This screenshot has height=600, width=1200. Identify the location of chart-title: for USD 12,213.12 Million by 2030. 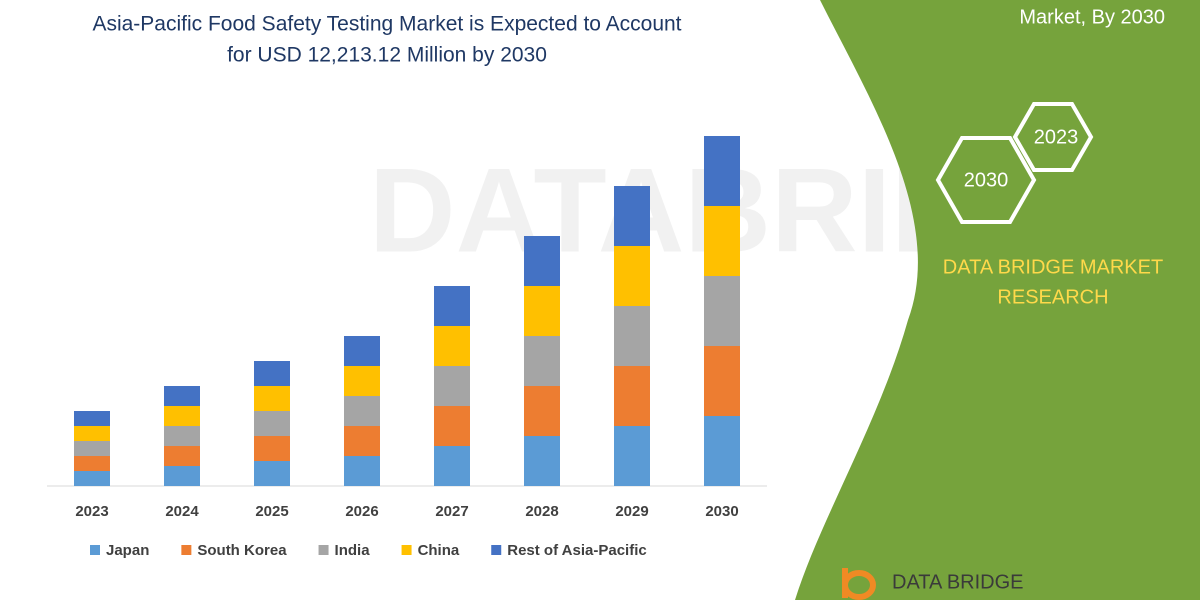
(387, 55).